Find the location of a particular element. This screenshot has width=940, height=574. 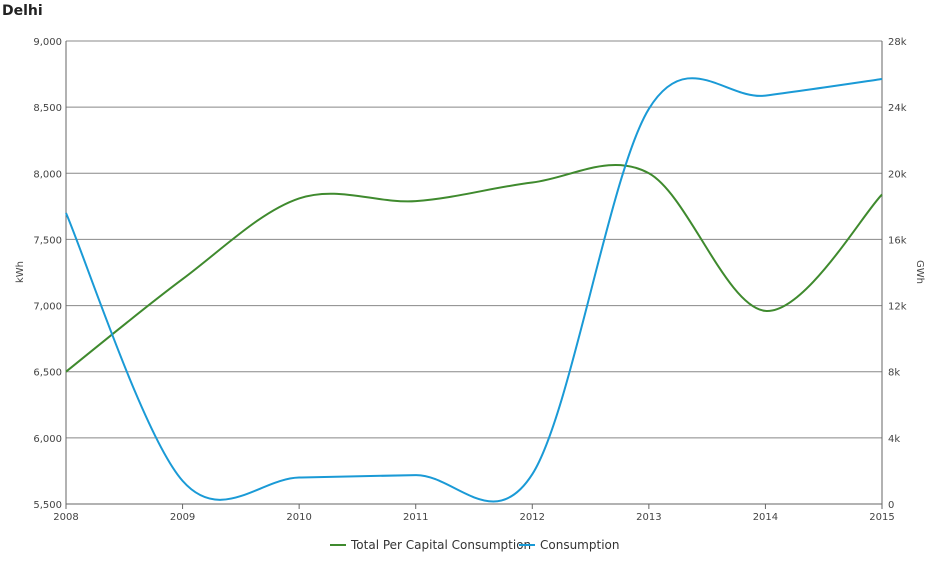

legend-label: Consumption is located at coordinates (579, 545).